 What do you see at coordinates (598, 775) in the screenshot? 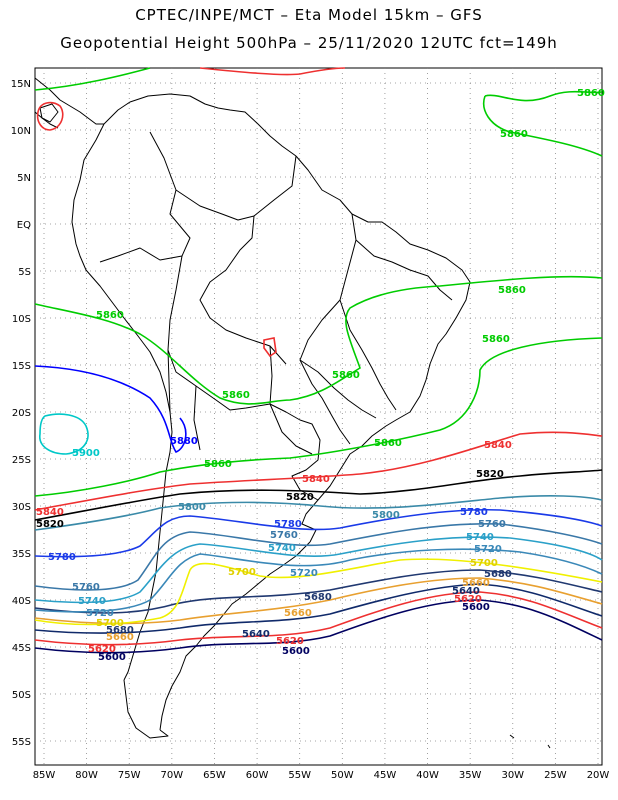
I see `longitude-tick-label: 20W` at bounding box center [598, 775].